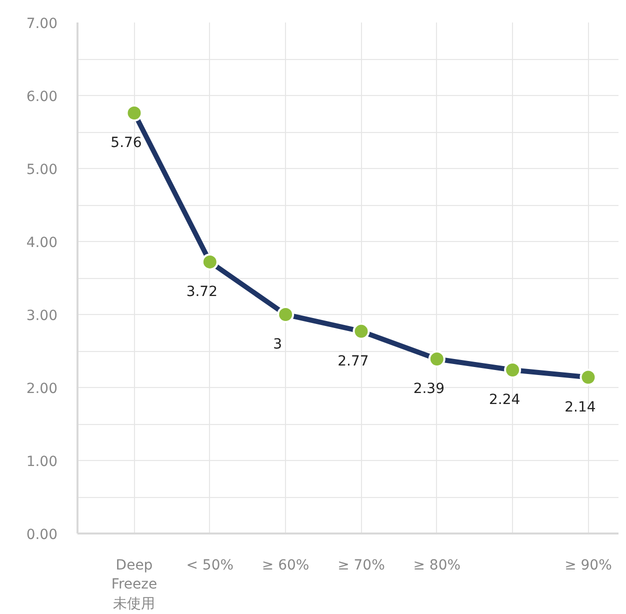 The image size is (626, 614). What do you see at coordinates (277, 344) in the screenshot?
I see `data-label: 3` at bounding box center [277, 344].